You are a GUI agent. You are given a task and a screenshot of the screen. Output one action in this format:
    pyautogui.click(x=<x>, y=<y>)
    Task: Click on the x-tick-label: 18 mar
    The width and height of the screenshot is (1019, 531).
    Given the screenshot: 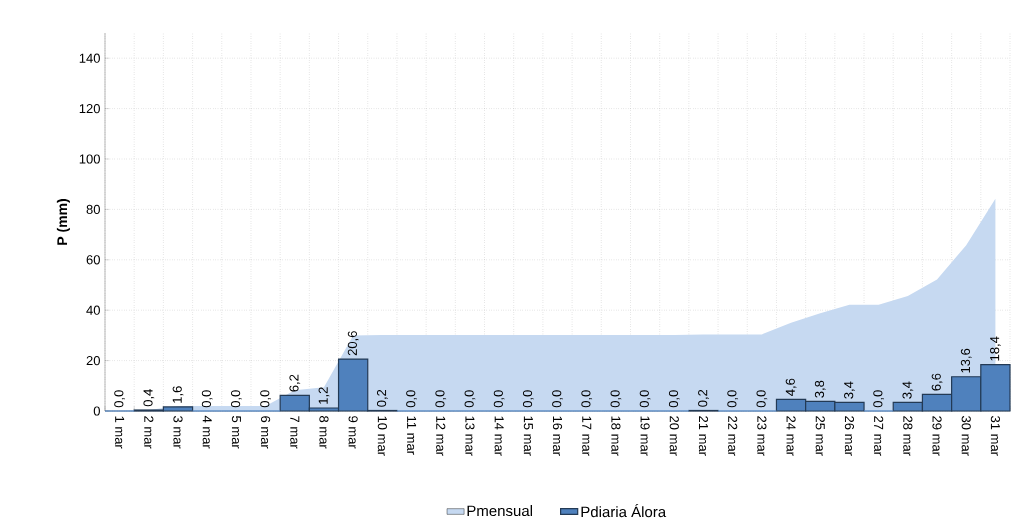 What is the action you would take?
    pyautogui.click(x=616, y=436)
    